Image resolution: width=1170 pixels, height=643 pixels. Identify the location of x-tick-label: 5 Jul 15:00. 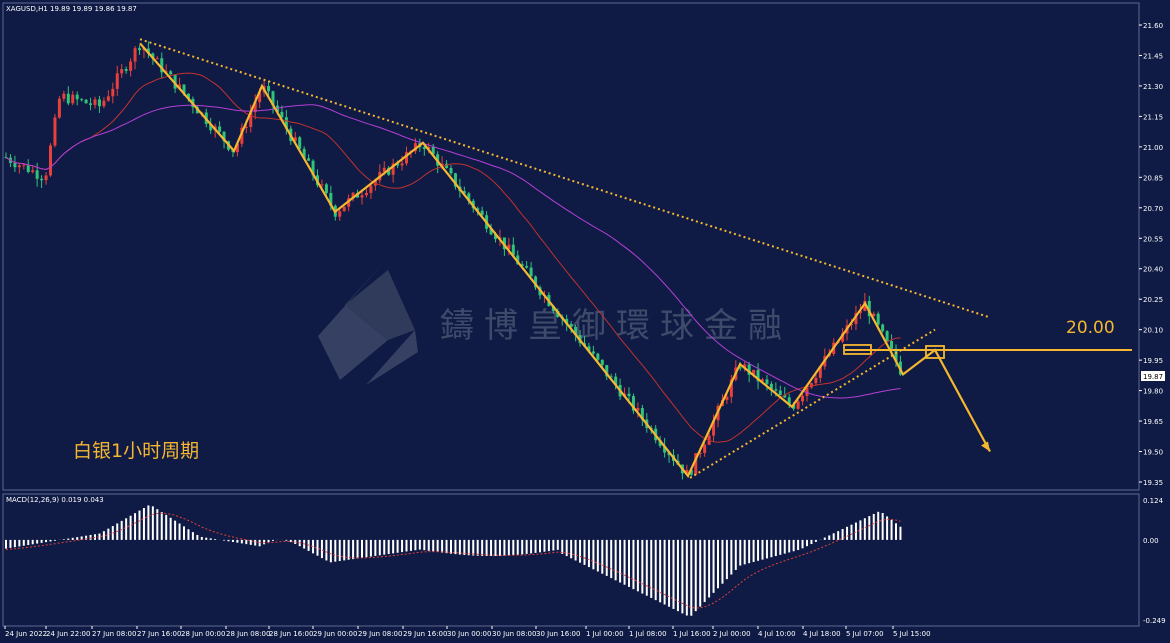
(912, 634).